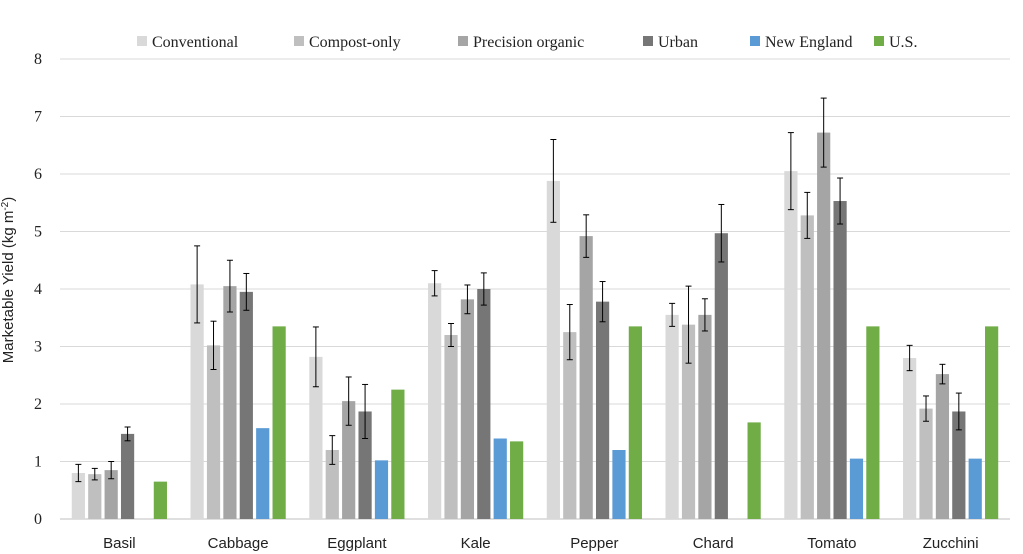 The image size is (1023, 554). Describe the element at coordinates (807, 367) in the screenshot. I see `bar-tomato-compost-only` at that location.